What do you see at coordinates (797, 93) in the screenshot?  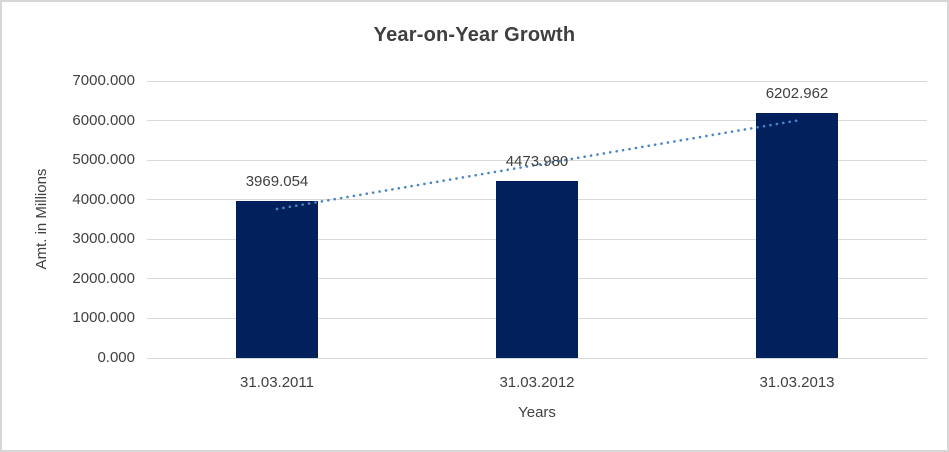 I see `bar-data-label: 6202.962` at bounding box center [797, 93].